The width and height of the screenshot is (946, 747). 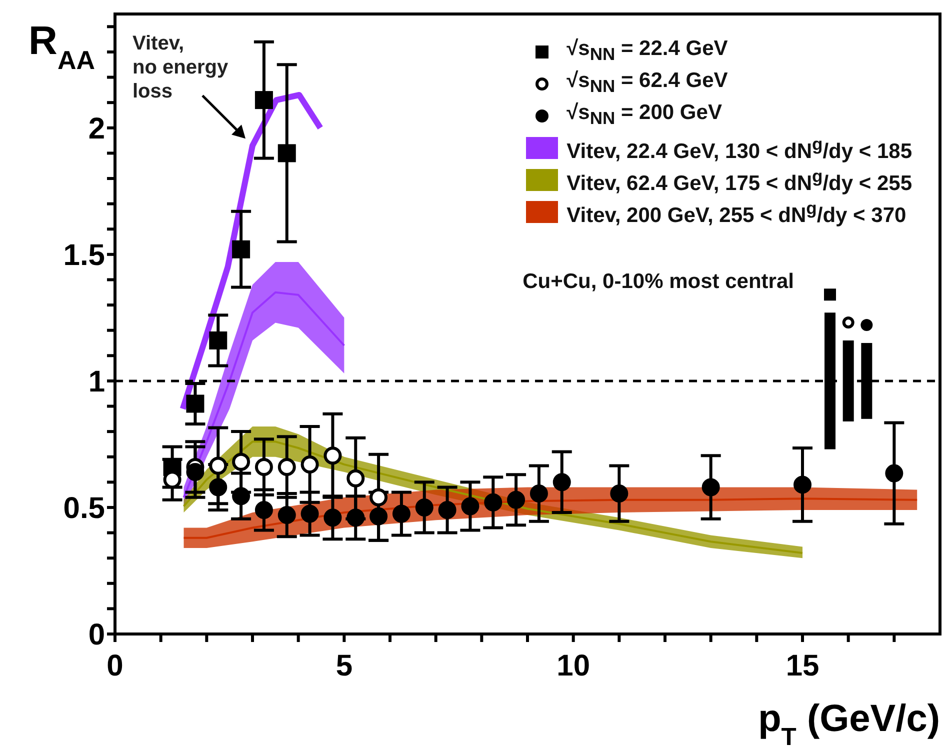 What do you see at coordinates (647, 83) in the screenshot?
I see `legend-label: √s$_{NN}$ = 62.4 GeV` at bounding box center [647, 83].